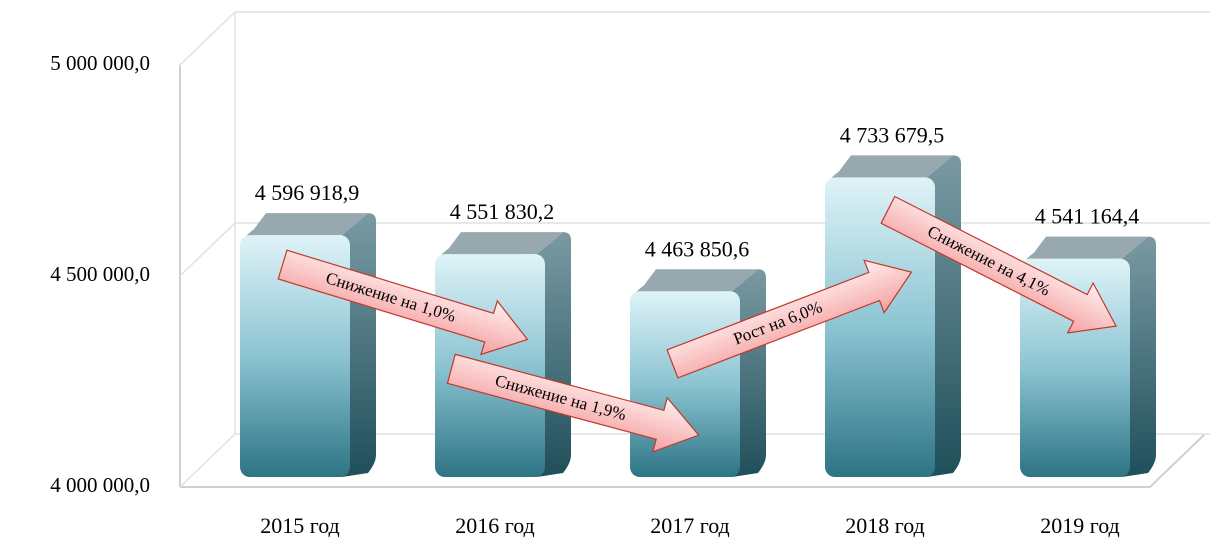 This screenshot has width=1210, height=543. What do you see at coordinates (100, 63) in the screenshot?
I see `y-tick-label: 5 000 000,0` at bounding box center [100, 63].